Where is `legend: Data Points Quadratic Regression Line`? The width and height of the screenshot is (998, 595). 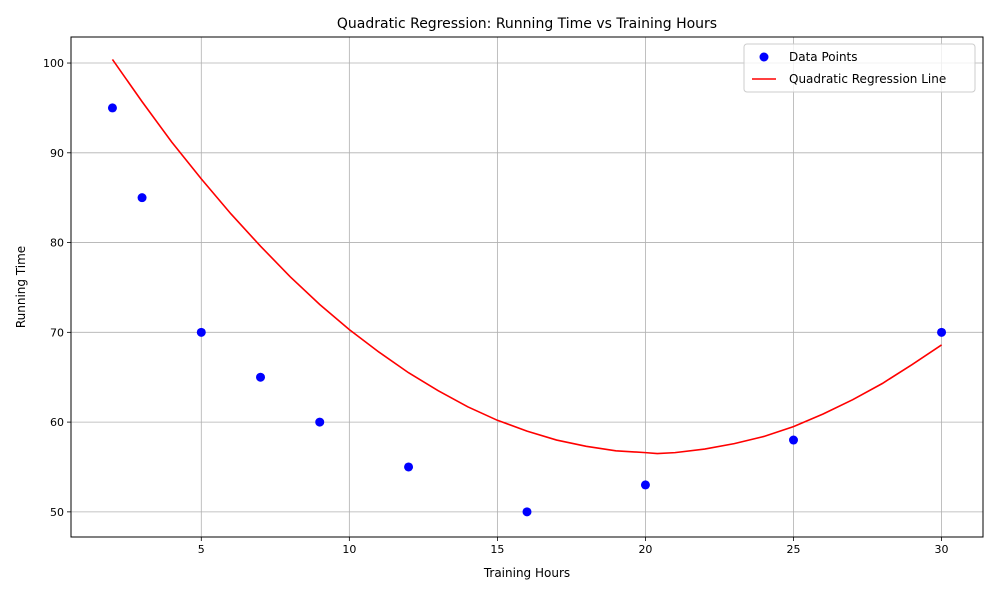 legend: Data Points Quadratic Regression Line is located at coordinates (859, 68).